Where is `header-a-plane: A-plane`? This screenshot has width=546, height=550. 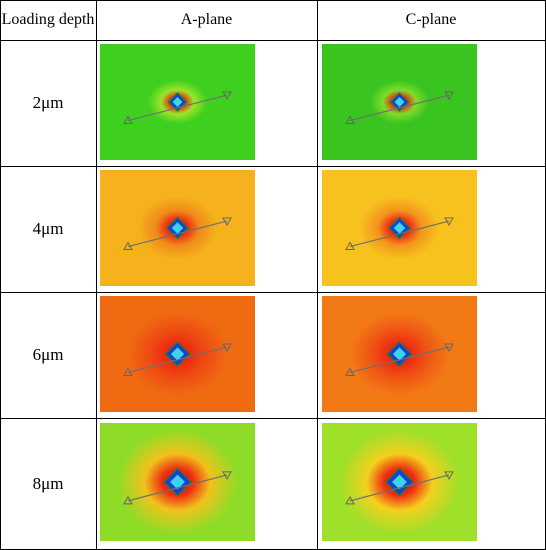
header-a-plane: A-plane is located at coordinates (206, 19).